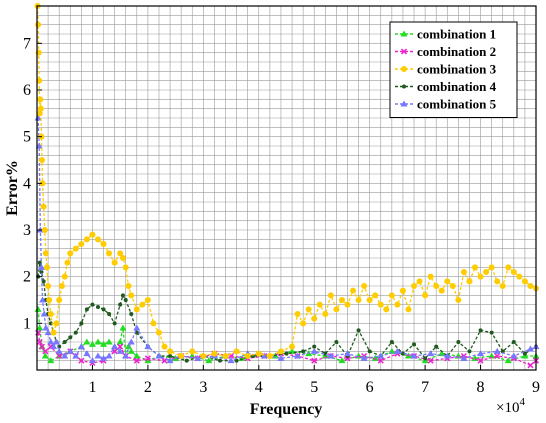 The height and width of the screenshot is (423, 546). Describe the element at coordinates (12, 188) in the screenshot. I see `y-axis-label: Error%` at that location.